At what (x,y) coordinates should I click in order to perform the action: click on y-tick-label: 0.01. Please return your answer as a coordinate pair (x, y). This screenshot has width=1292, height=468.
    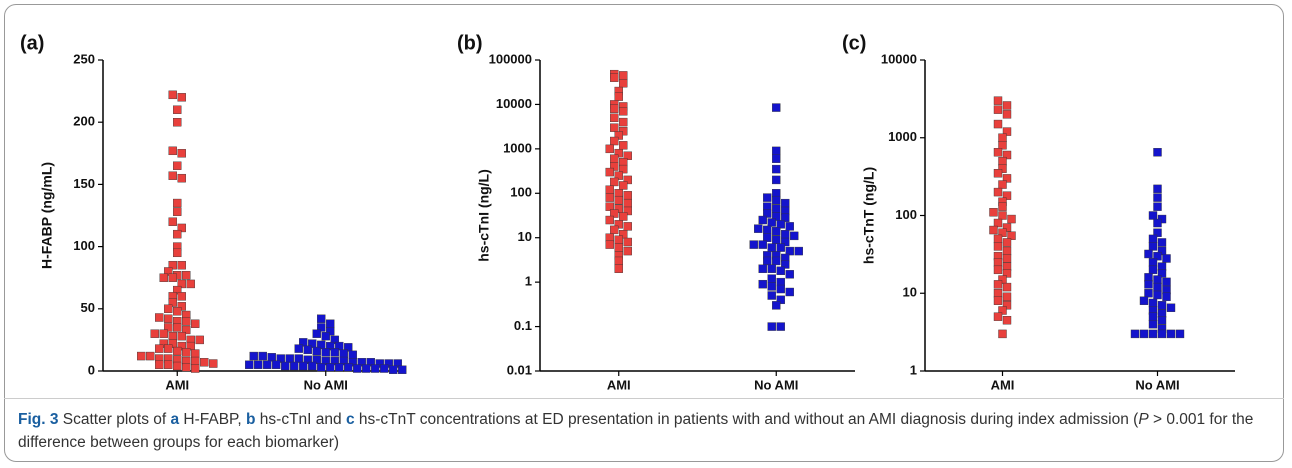
    Looking at the image, I should click on (519, 369).